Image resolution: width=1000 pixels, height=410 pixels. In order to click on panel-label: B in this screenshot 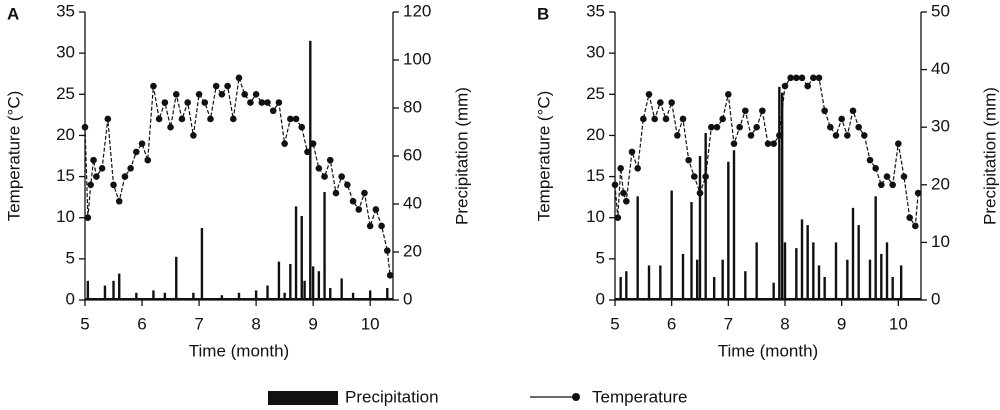, I will do `click(543, 13)`.